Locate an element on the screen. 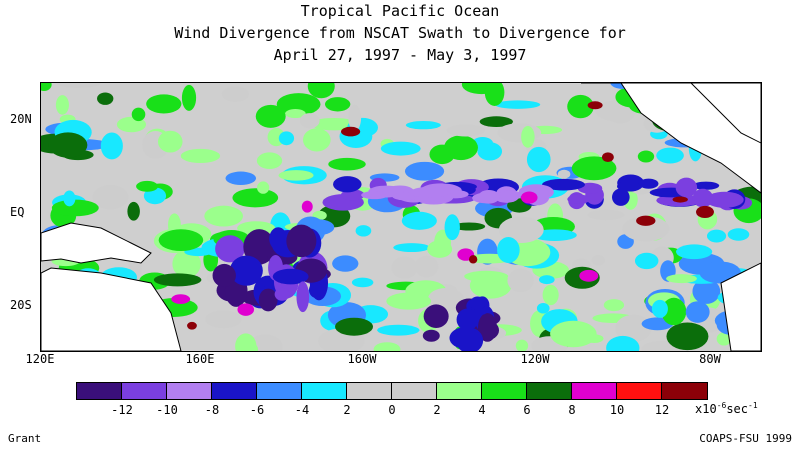 This screenshot has height=450, width=800. lon-label-120e: 120E is located at coordinates (40, 359).